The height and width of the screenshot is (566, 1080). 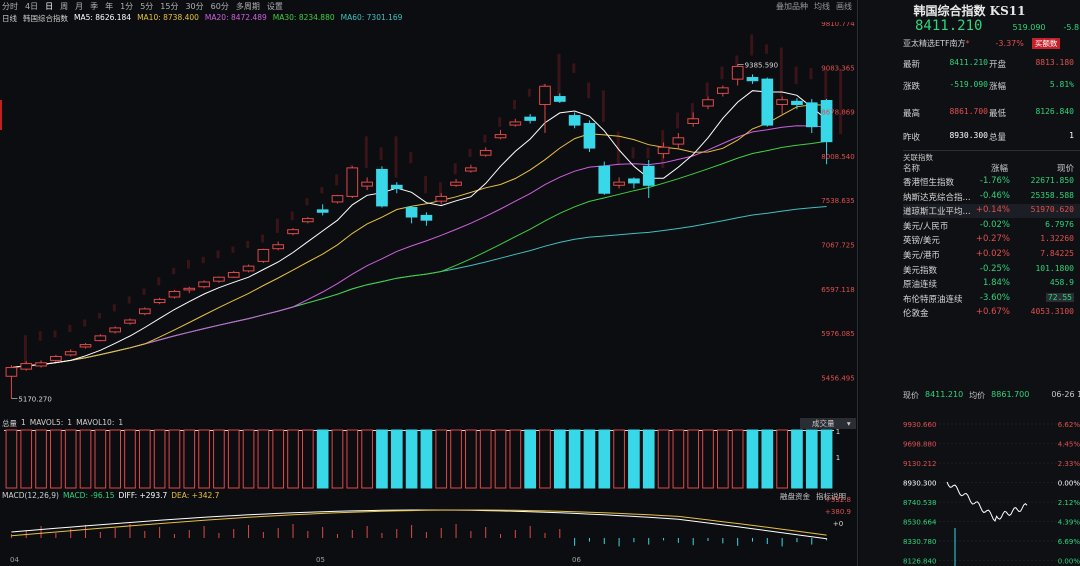 What do you see at coordinates (1, 115) in the screenshot?
I see `edge-marker` at bounding box center [1, 115].